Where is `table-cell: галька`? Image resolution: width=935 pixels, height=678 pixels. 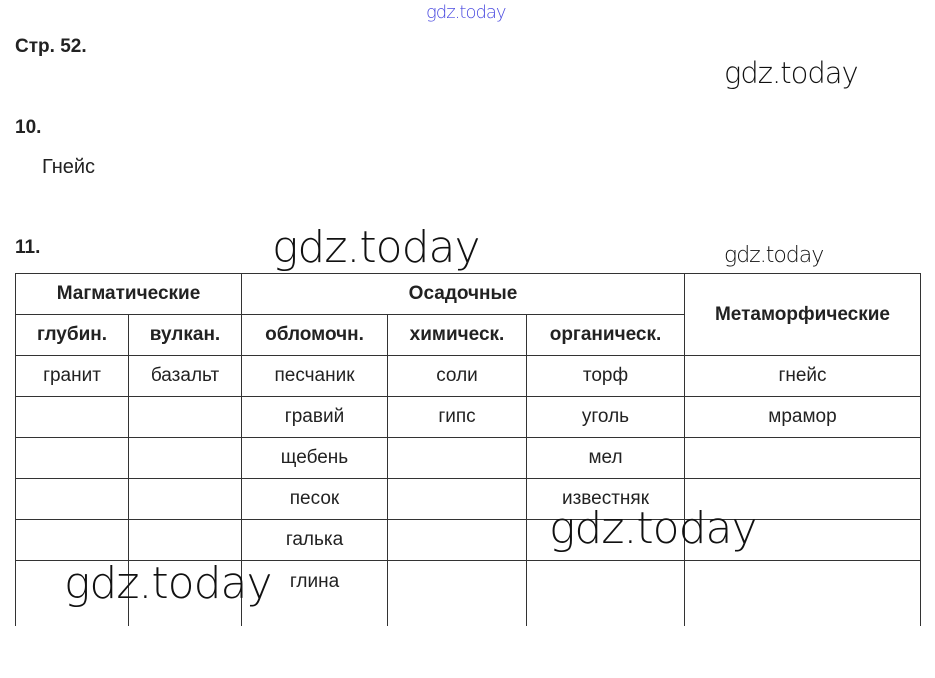 table-cell: галька is located at coordinates (314, 540).